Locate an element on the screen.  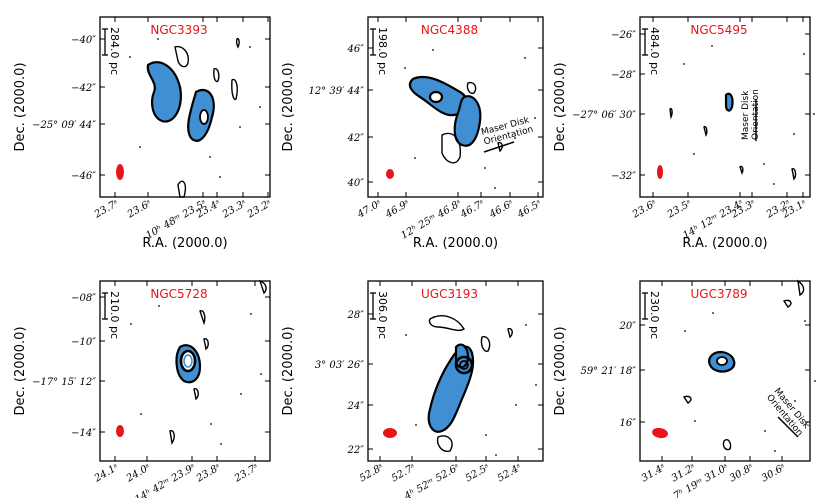
scale-bar-label: 284.0 pc is located at coordinates (114, 51).